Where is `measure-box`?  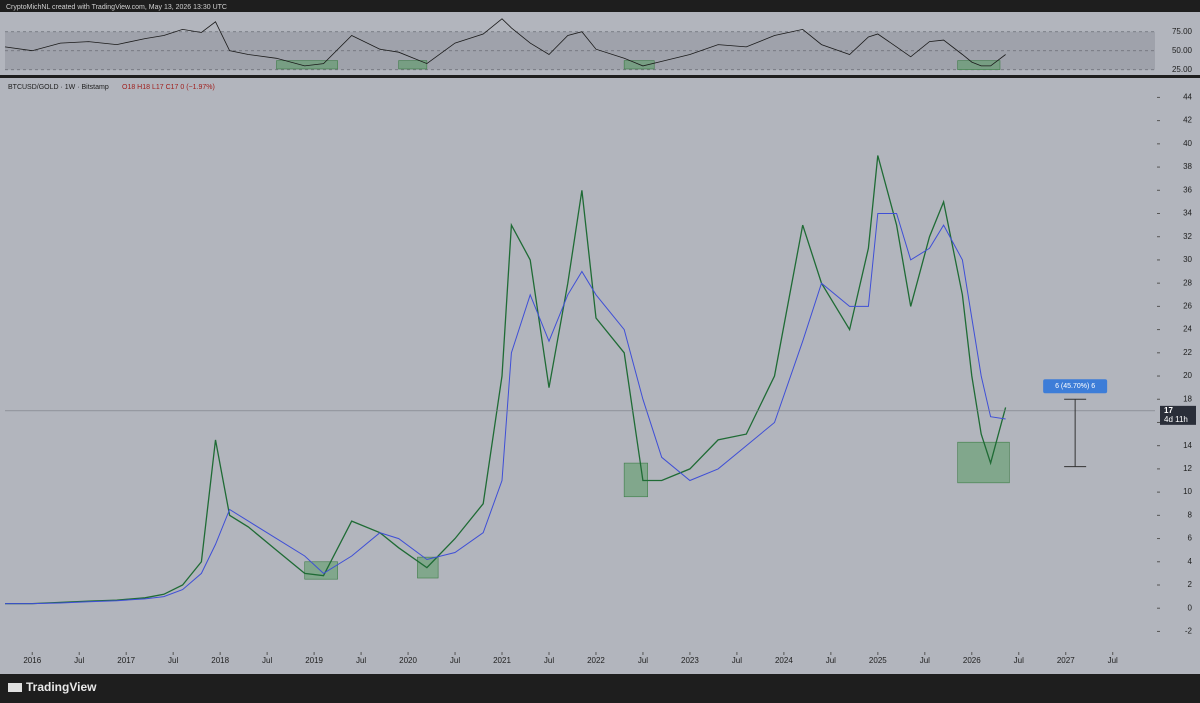
measure-box is located at coordinates (1075, 386).